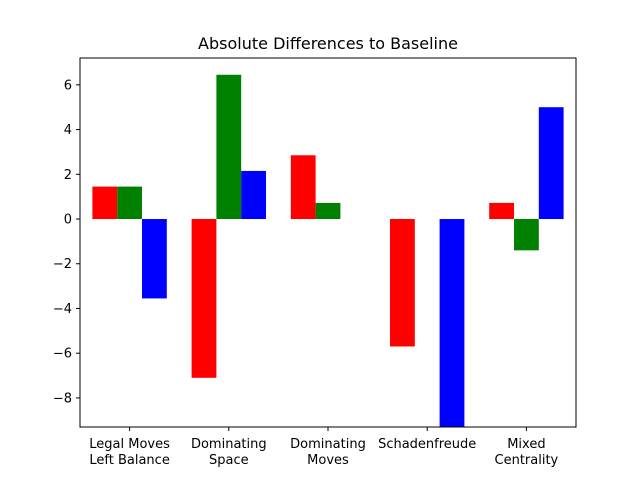 This screenshot has width=640, height=480. Describe the element at coordinates (68, 220) in the screenshot. I see `y-tick-label: 0` at that location.